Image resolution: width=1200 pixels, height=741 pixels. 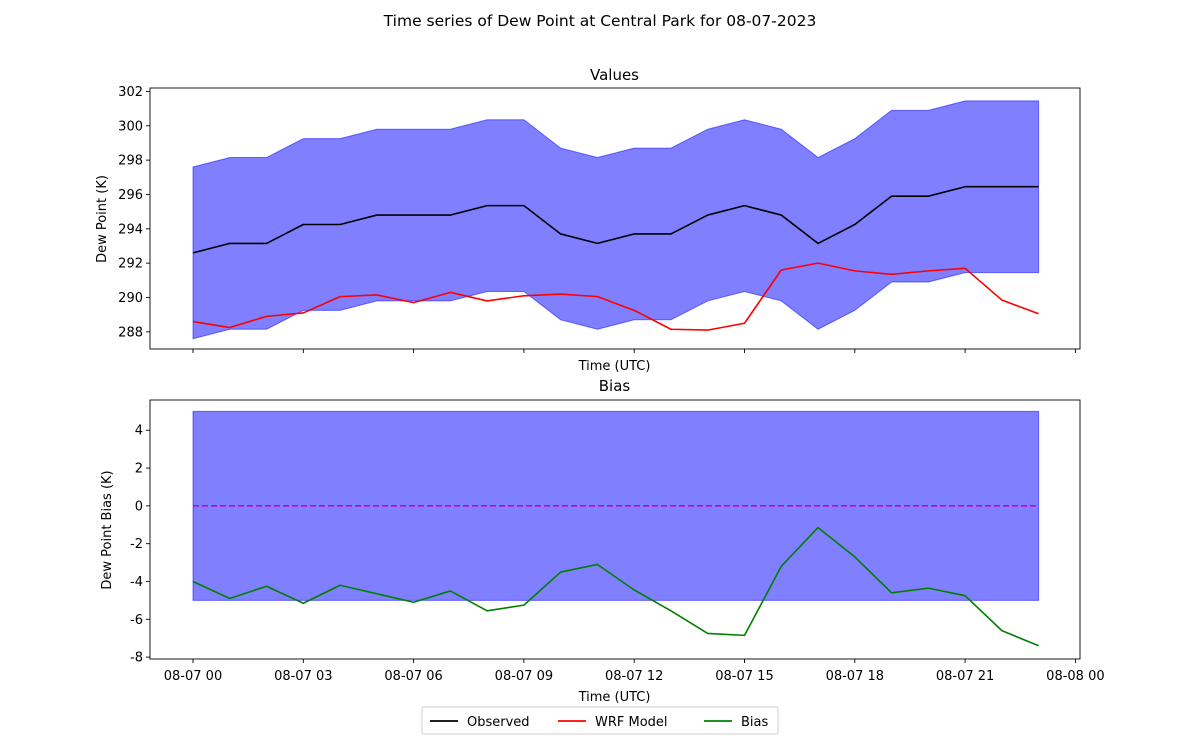 What do you see at coordinates (136, 544) in the screenshot?
I see `y-tick-label: -2` at bounding box center [136, 544].